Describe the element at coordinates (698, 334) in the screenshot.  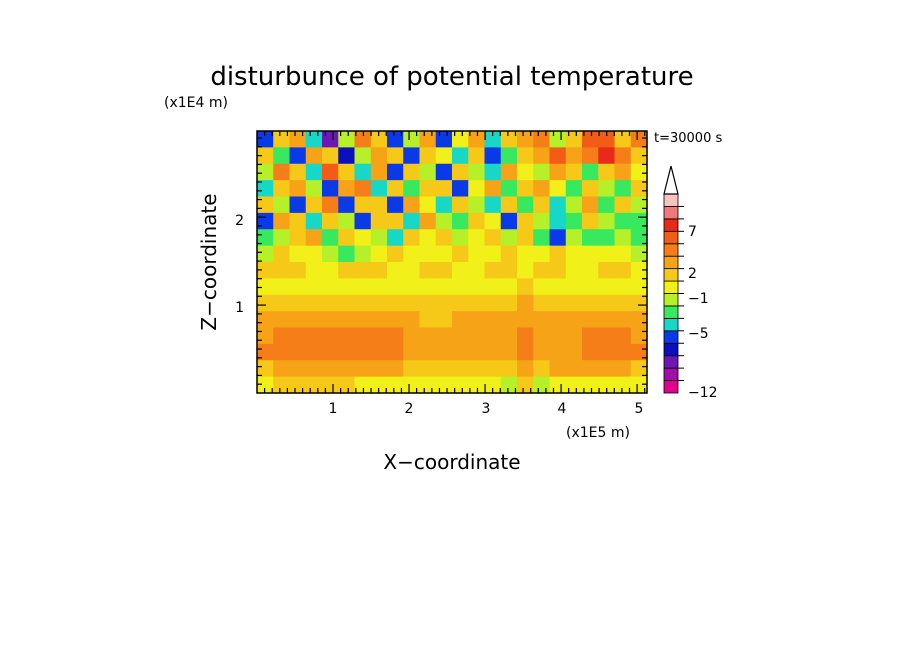
I see `colorbar-label: −5` at that location.